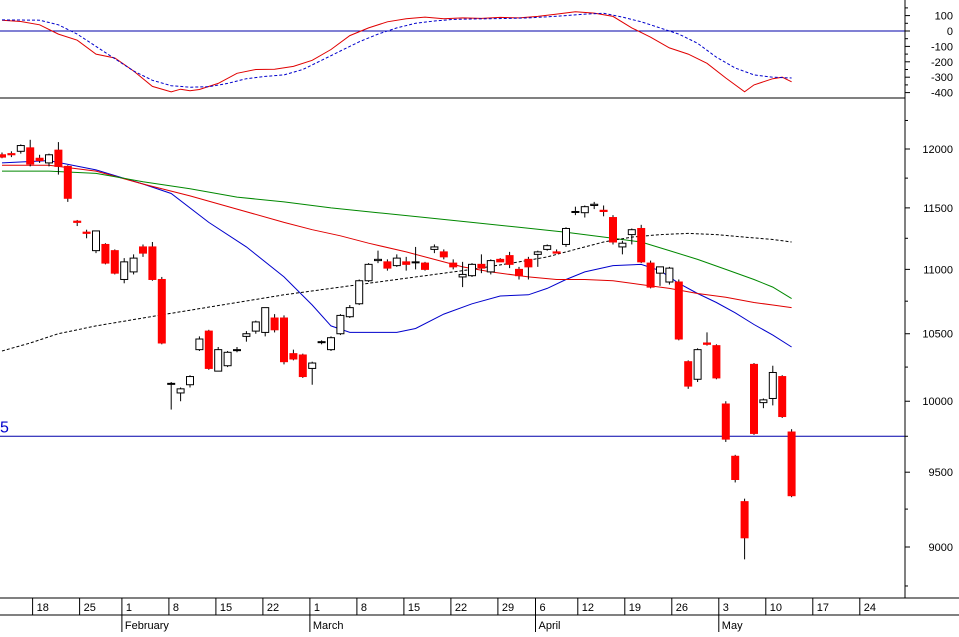 The image size is (959, 637). What do you see at coordinates (937, 150) in the screenshot?
I see `price-tick-label: 12000` at bounding box center [937, 150].